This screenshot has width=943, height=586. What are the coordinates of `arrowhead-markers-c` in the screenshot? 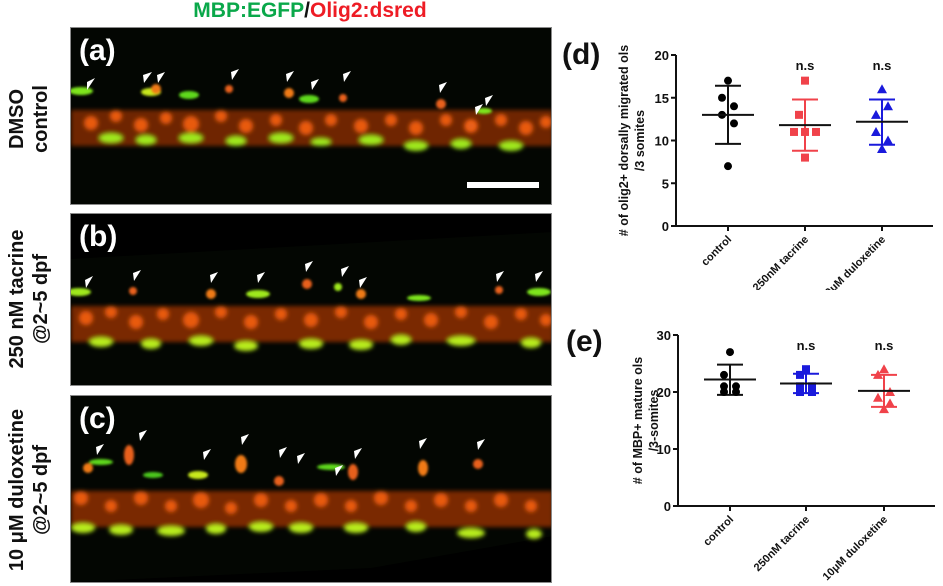 It's located at (290, 453).